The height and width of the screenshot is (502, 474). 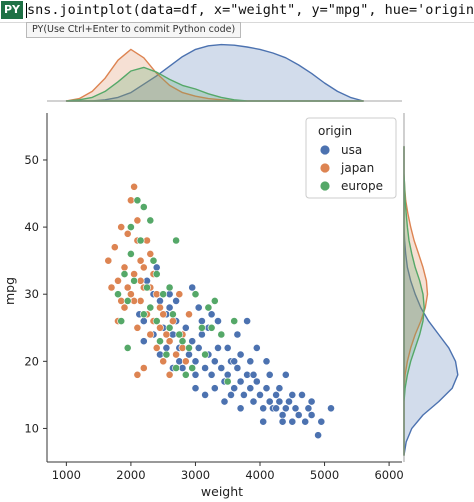 What do you see at coordinates (31, 160) in the screenshot?
I see `y-tick-label: 50` at bounding box center [31, 160].